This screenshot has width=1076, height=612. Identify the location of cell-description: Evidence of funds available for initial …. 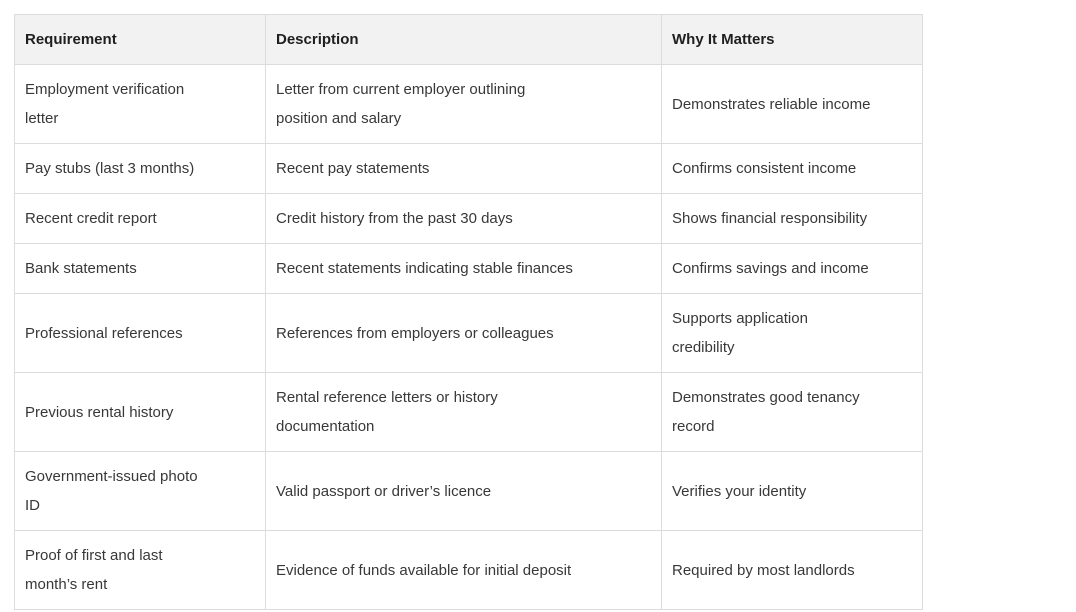
(463, 570).